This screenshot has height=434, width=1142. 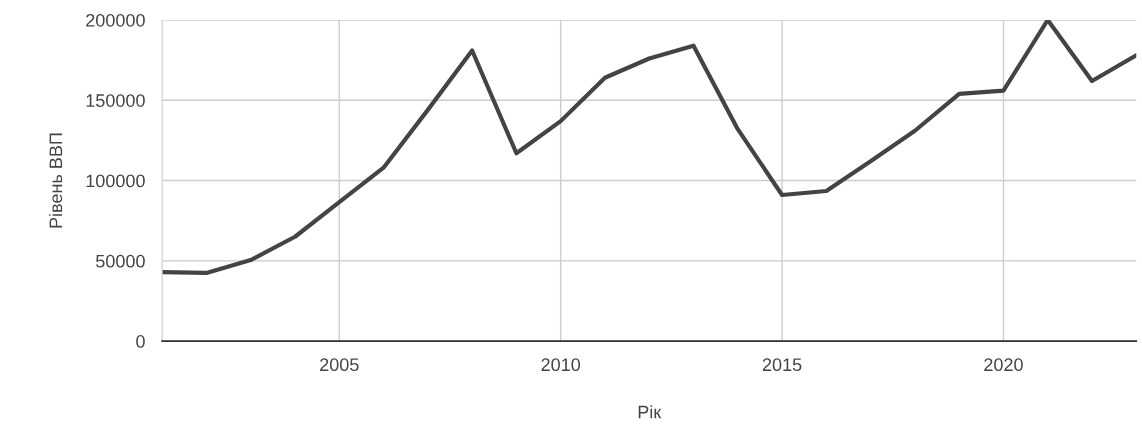 What do you see at coordinates (140, 341) in the screenshot?
I see `y-tick-label: 0` at bounding box center [140, 341].